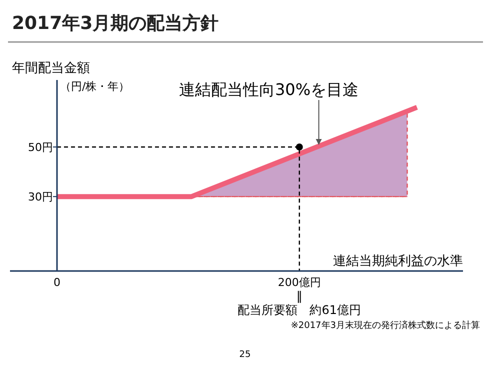 The width and height of the screenshot is (491, 368). I want to click on text: 配当所要額 約61億円, so click(300, 310).